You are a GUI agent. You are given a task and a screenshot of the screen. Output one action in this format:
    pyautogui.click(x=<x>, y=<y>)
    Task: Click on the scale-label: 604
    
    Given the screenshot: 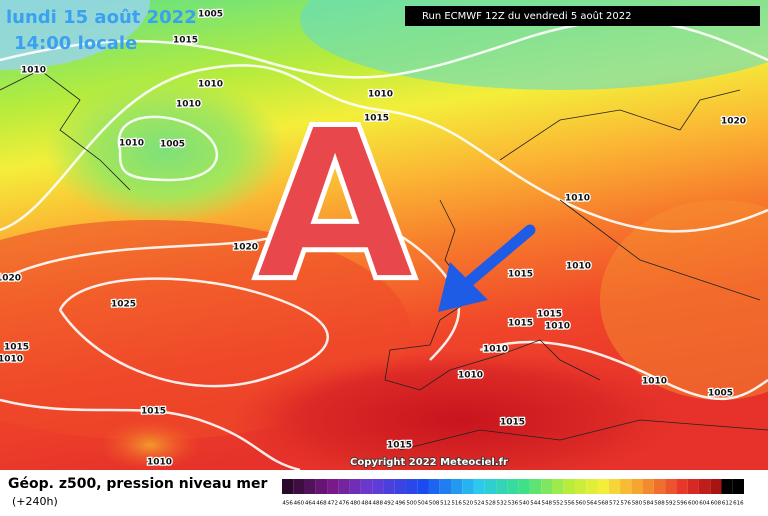 What is the action you would take?
    pyautogui.click(x=704, y=504)
    